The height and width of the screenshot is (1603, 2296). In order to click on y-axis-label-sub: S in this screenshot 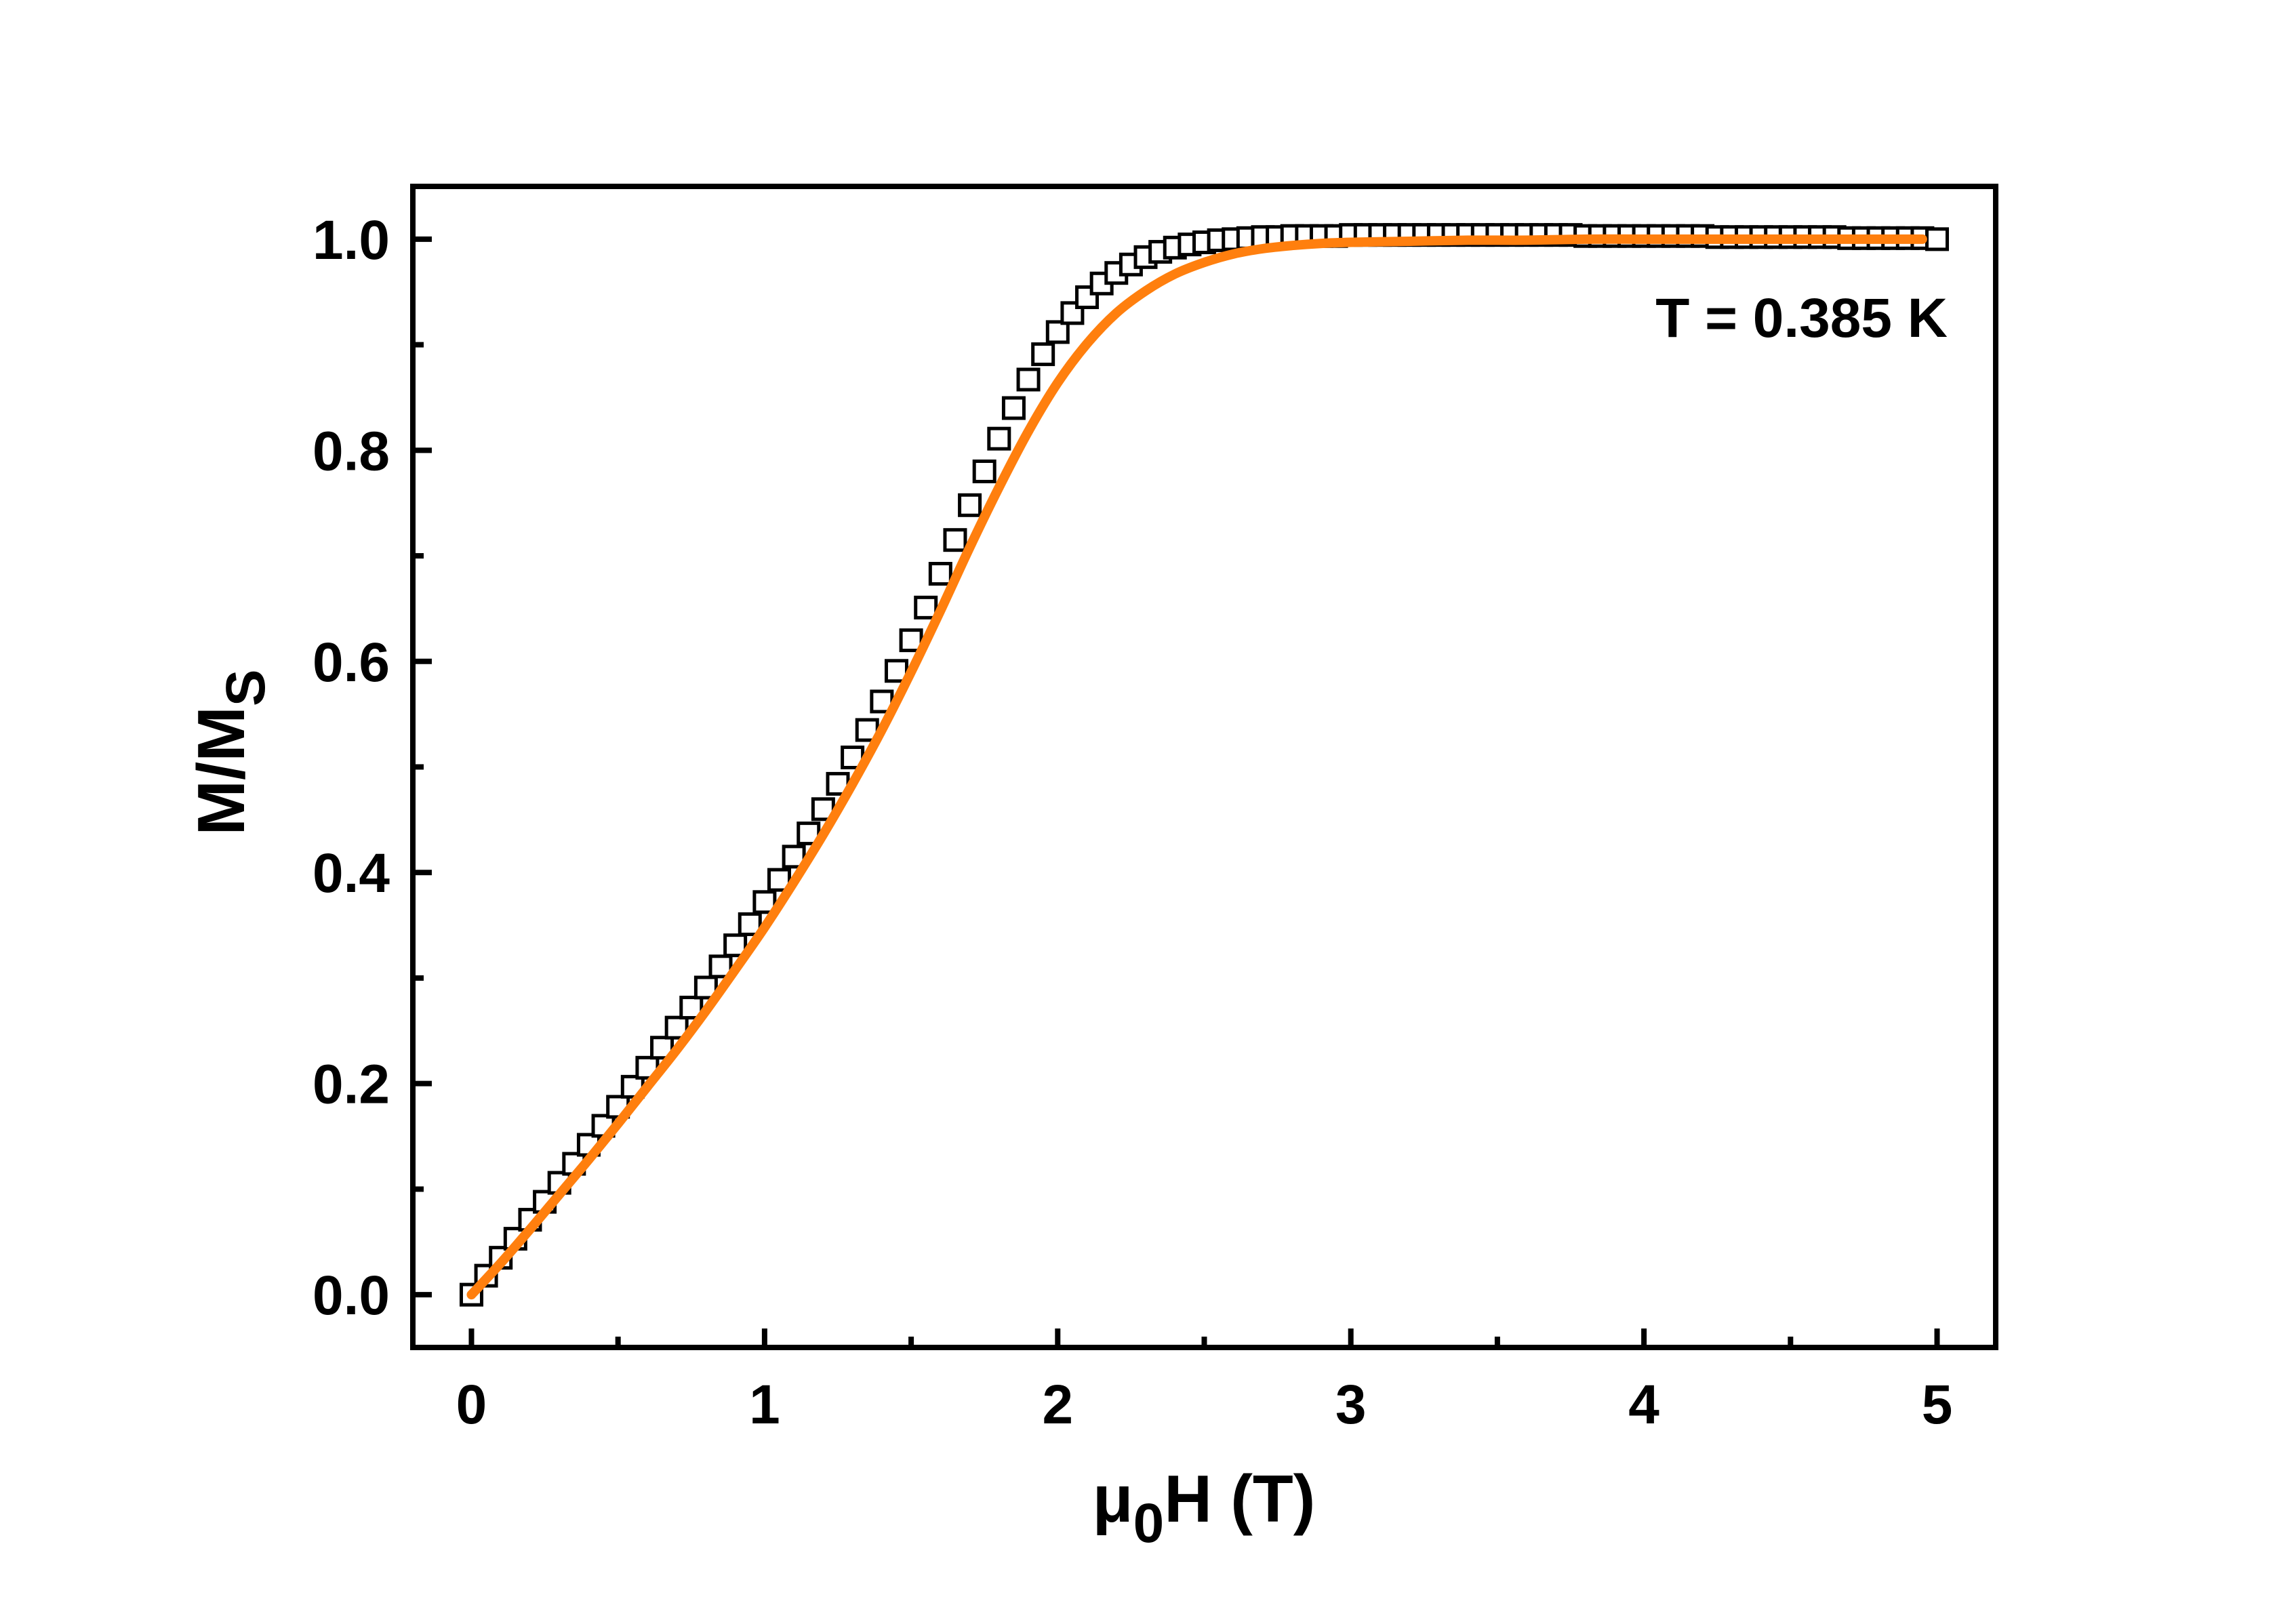, I will do `click(246, 687)`.